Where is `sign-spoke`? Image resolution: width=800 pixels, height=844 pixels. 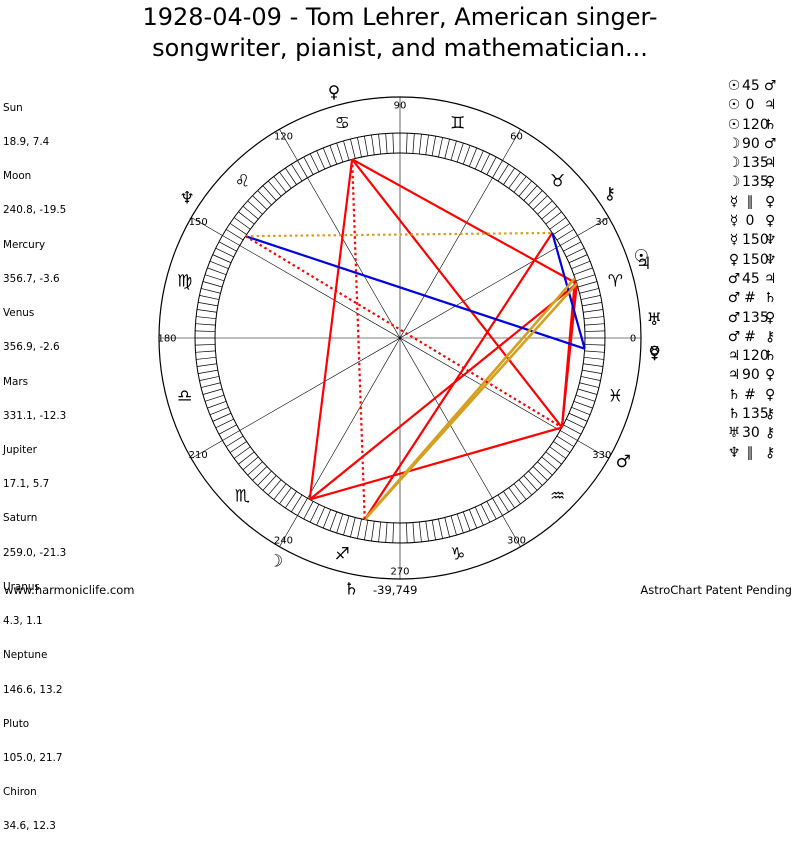
sign-spoke is located at coordinates (400, 338).